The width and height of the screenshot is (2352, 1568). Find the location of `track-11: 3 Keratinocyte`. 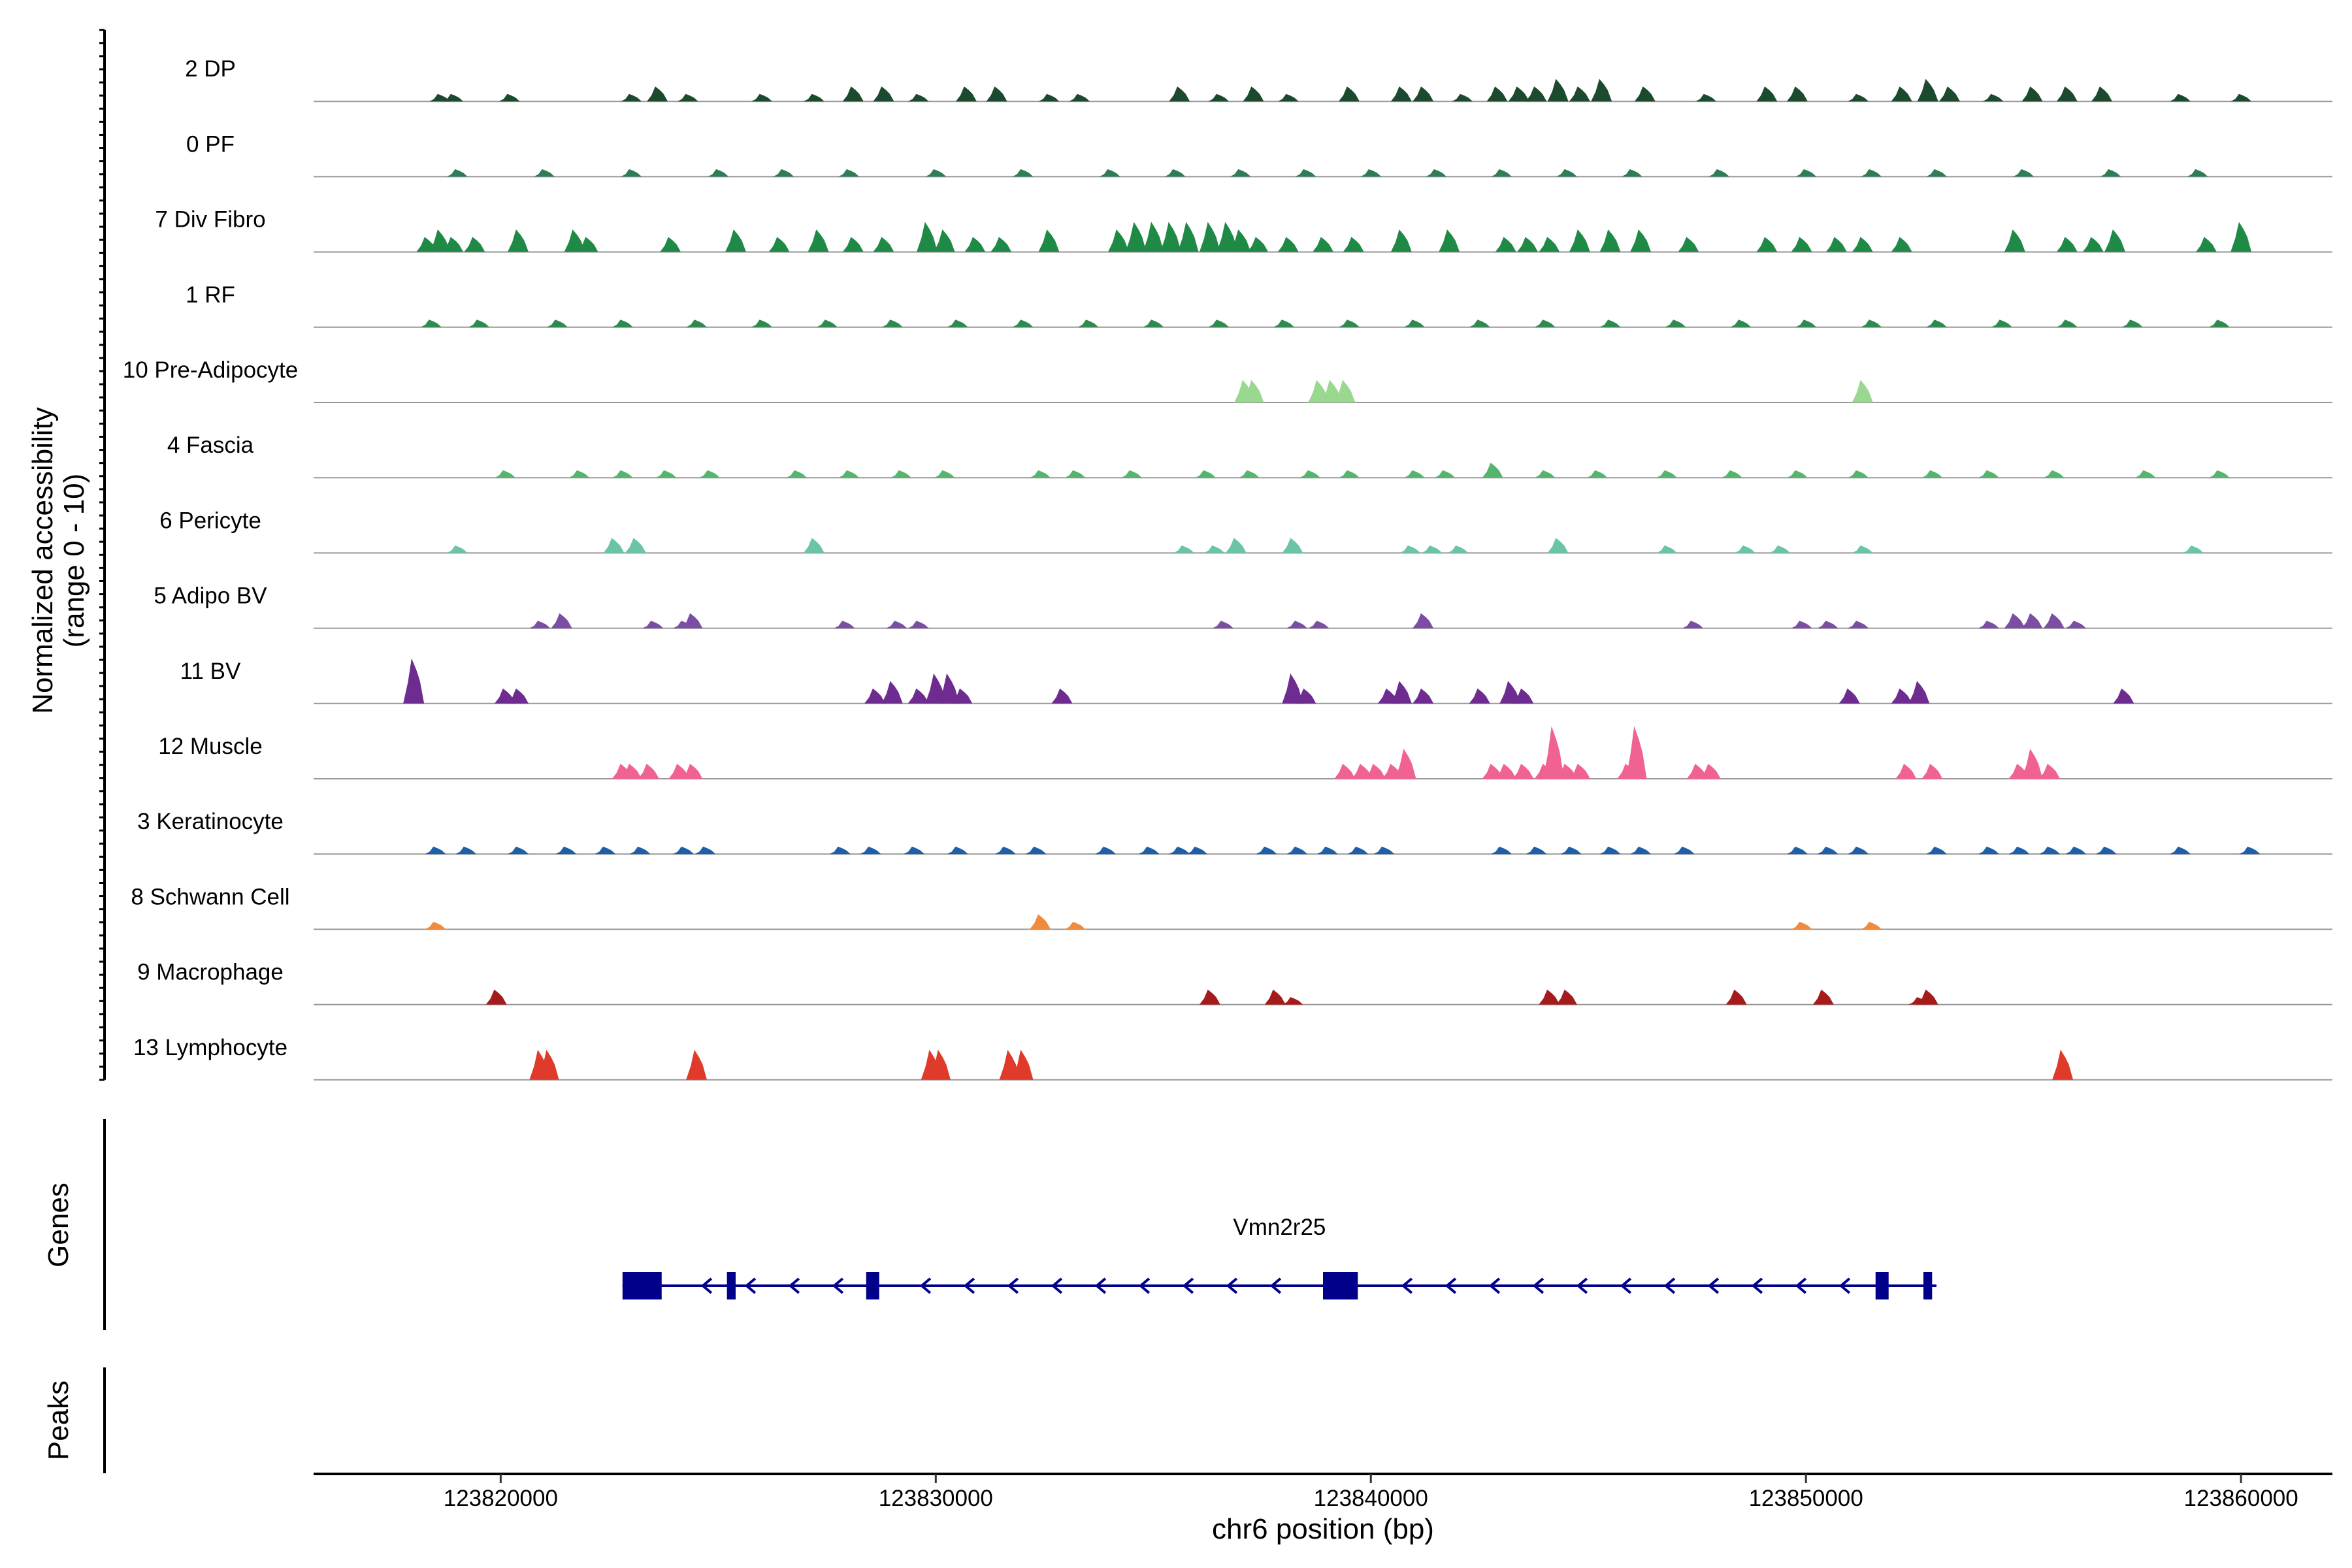

track-11: 3 Keratinocyte is located at coordinates (1234, 832).